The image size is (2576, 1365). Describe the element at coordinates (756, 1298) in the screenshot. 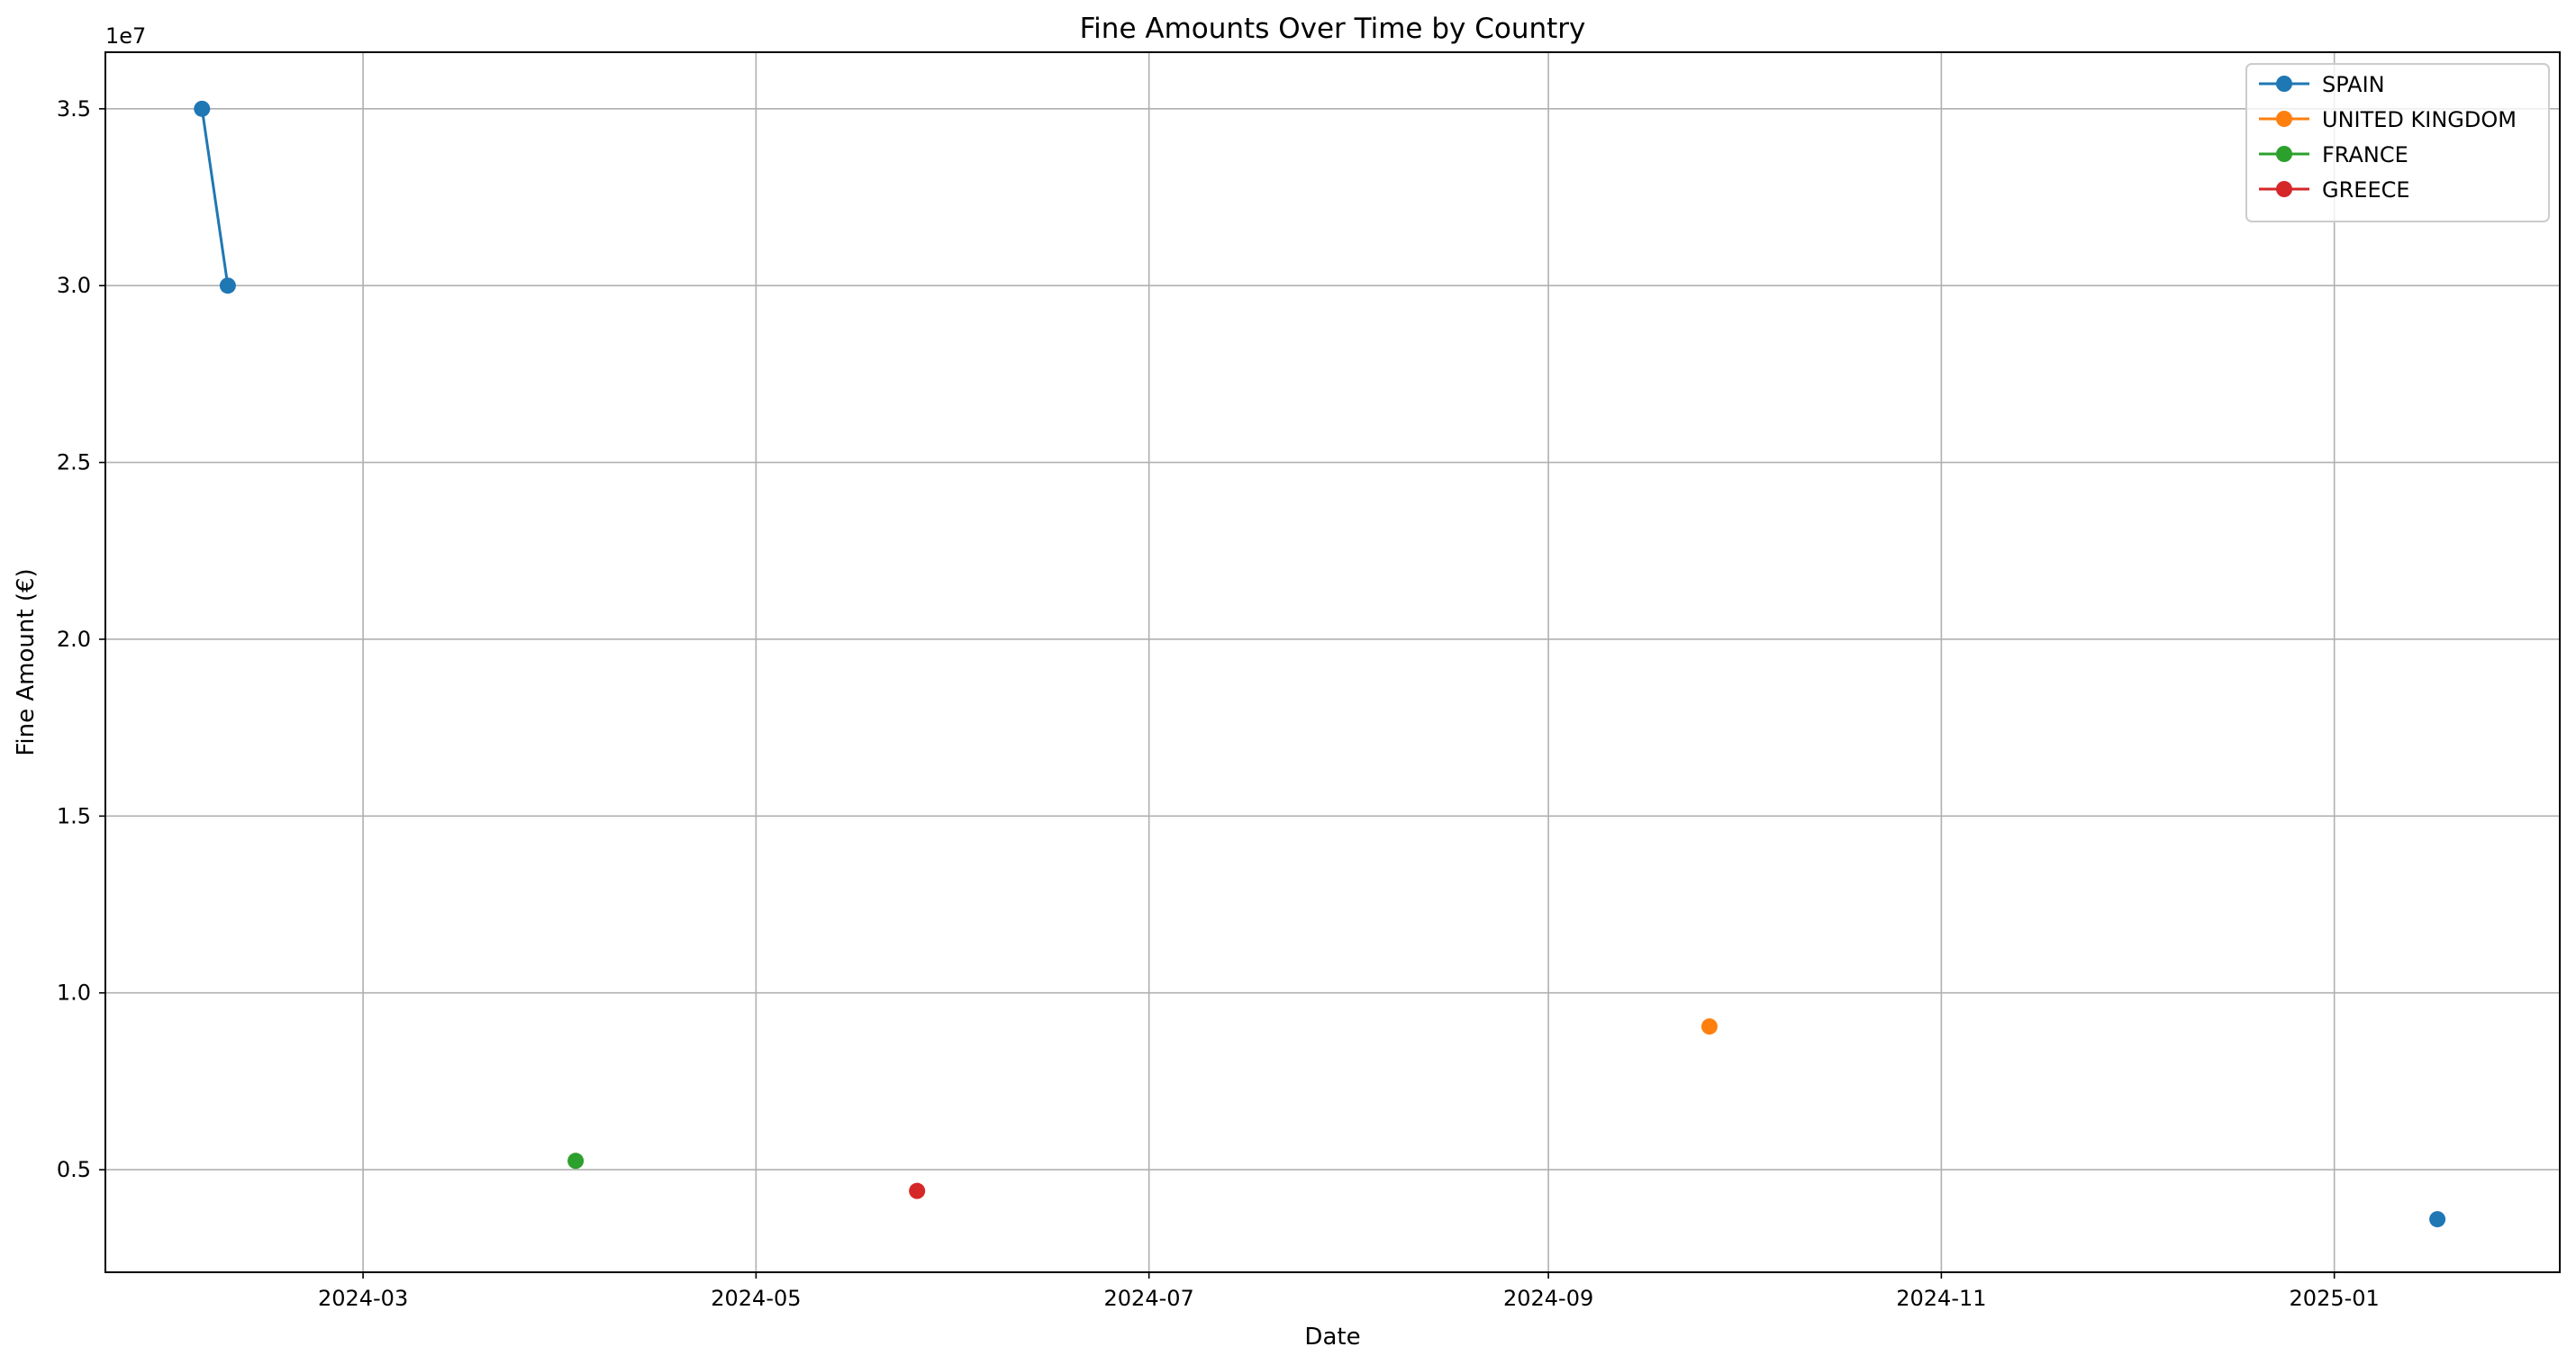

I see `x-tick-label: 2024-05` at that location.